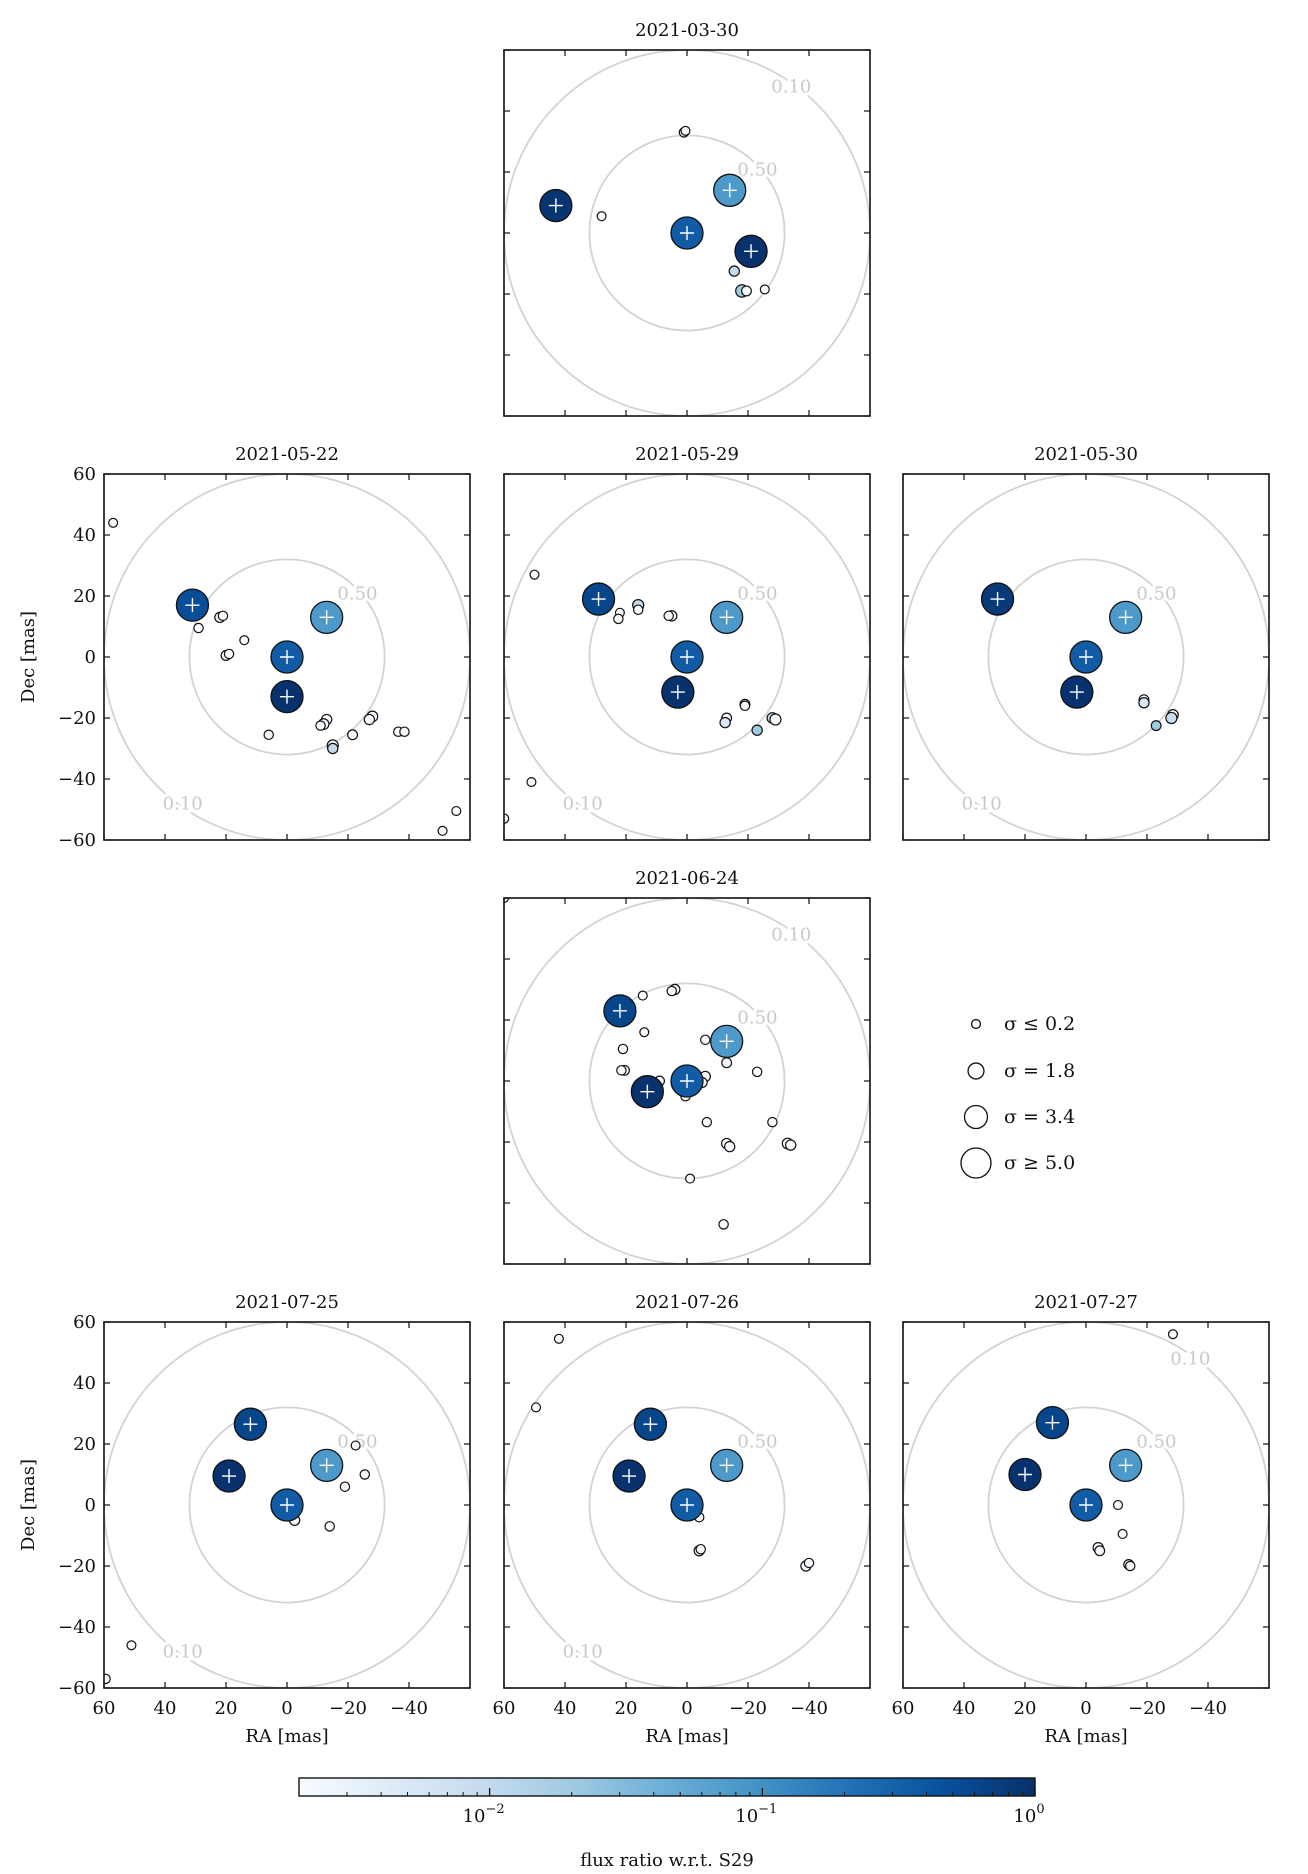 This screenshot has height=1874, width=1308. I want to click on colorbar: 10−2 10−1 100 flux ratio w.r.t. S29, so click(671, 1824).